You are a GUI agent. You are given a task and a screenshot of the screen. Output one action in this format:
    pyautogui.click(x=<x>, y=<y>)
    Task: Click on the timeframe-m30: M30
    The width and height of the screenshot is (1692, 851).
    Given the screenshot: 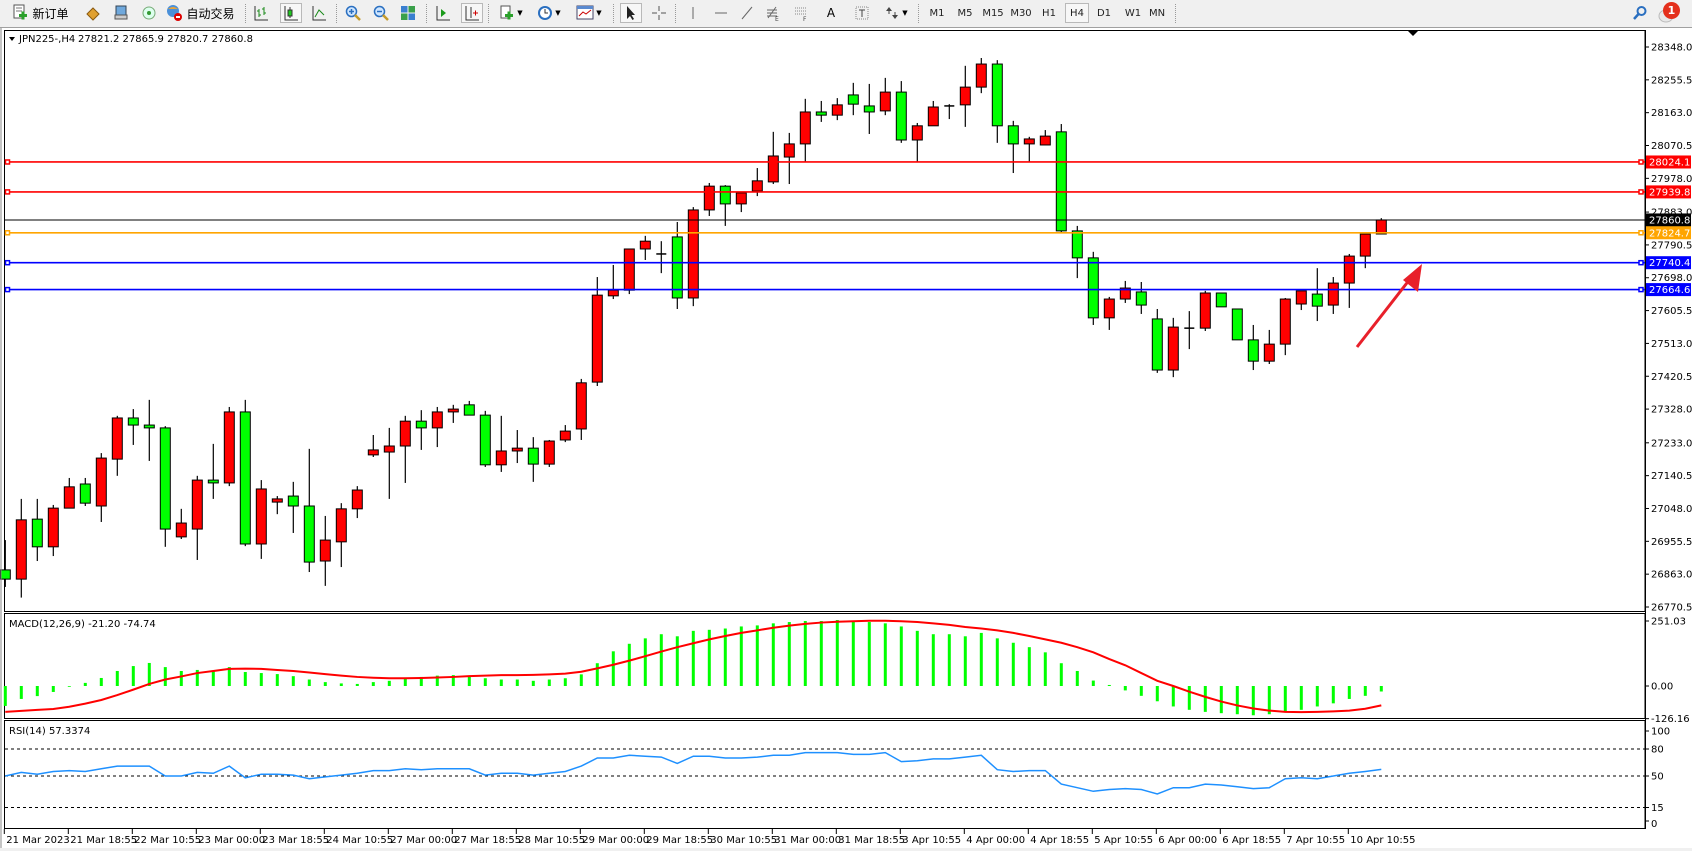 What is the action you would take?
    pyautogui.click(x=1021, y=13)
    